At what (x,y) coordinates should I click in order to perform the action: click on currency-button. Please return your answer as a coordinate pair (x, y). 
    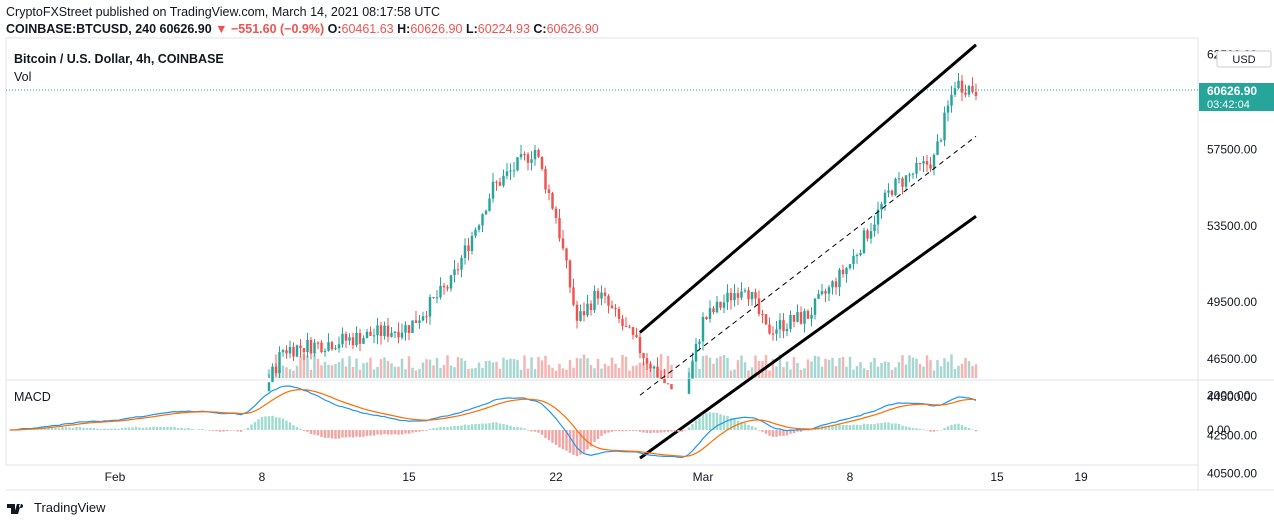
    Looking at the image, I should click on (1244, 59).